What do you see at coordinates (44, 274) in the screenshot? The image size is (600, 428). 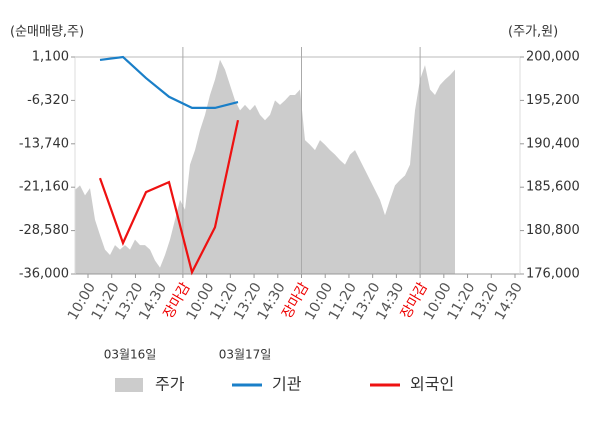 I see `y-tick-label: -36,000` at bounding box center [44, 274].